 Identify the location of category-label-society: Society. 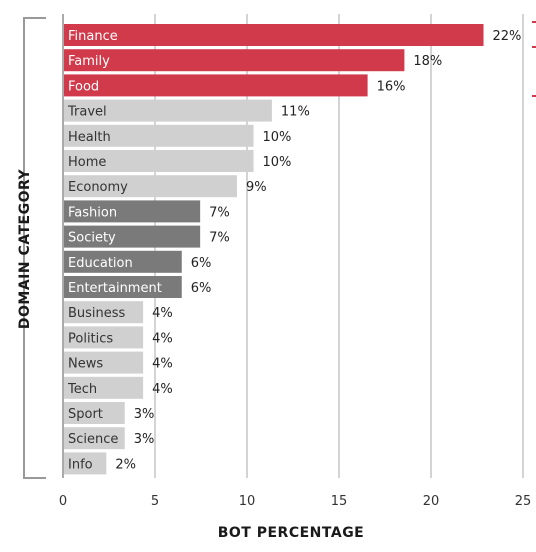
(92, 238).